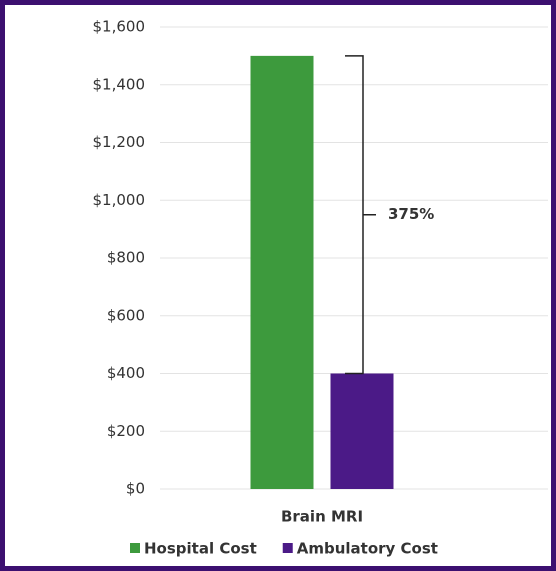 The height and width of the screenshot is (571, 556). Describe the element at coordinates (135, 489) in the screenshot. I see `y-tick-label: $0` at that location.